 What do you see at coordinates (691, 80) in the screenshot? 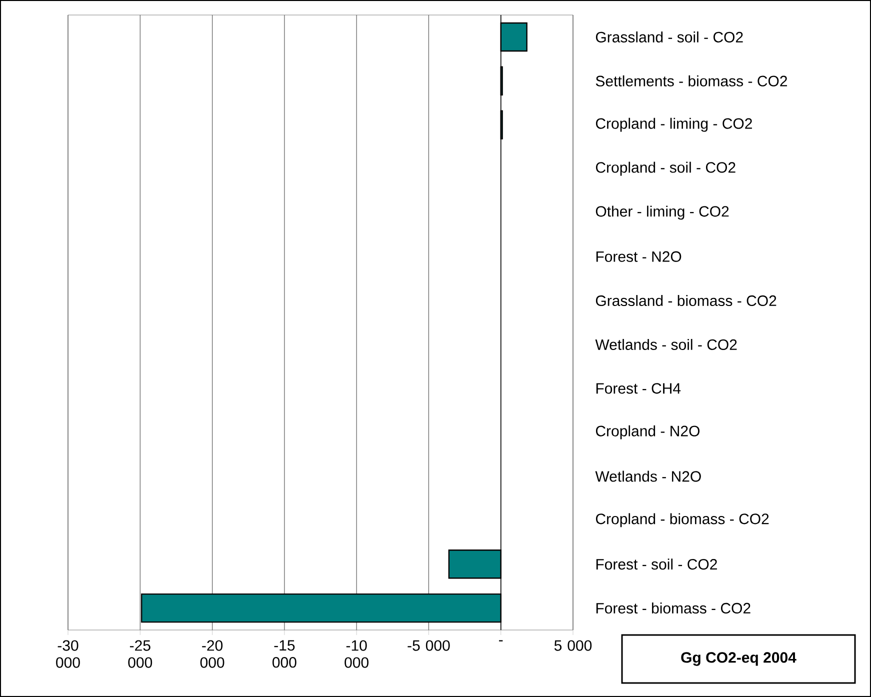
I see `y-tick-label: Settlements - biomass - CO2` at bounding box center [691, 80].